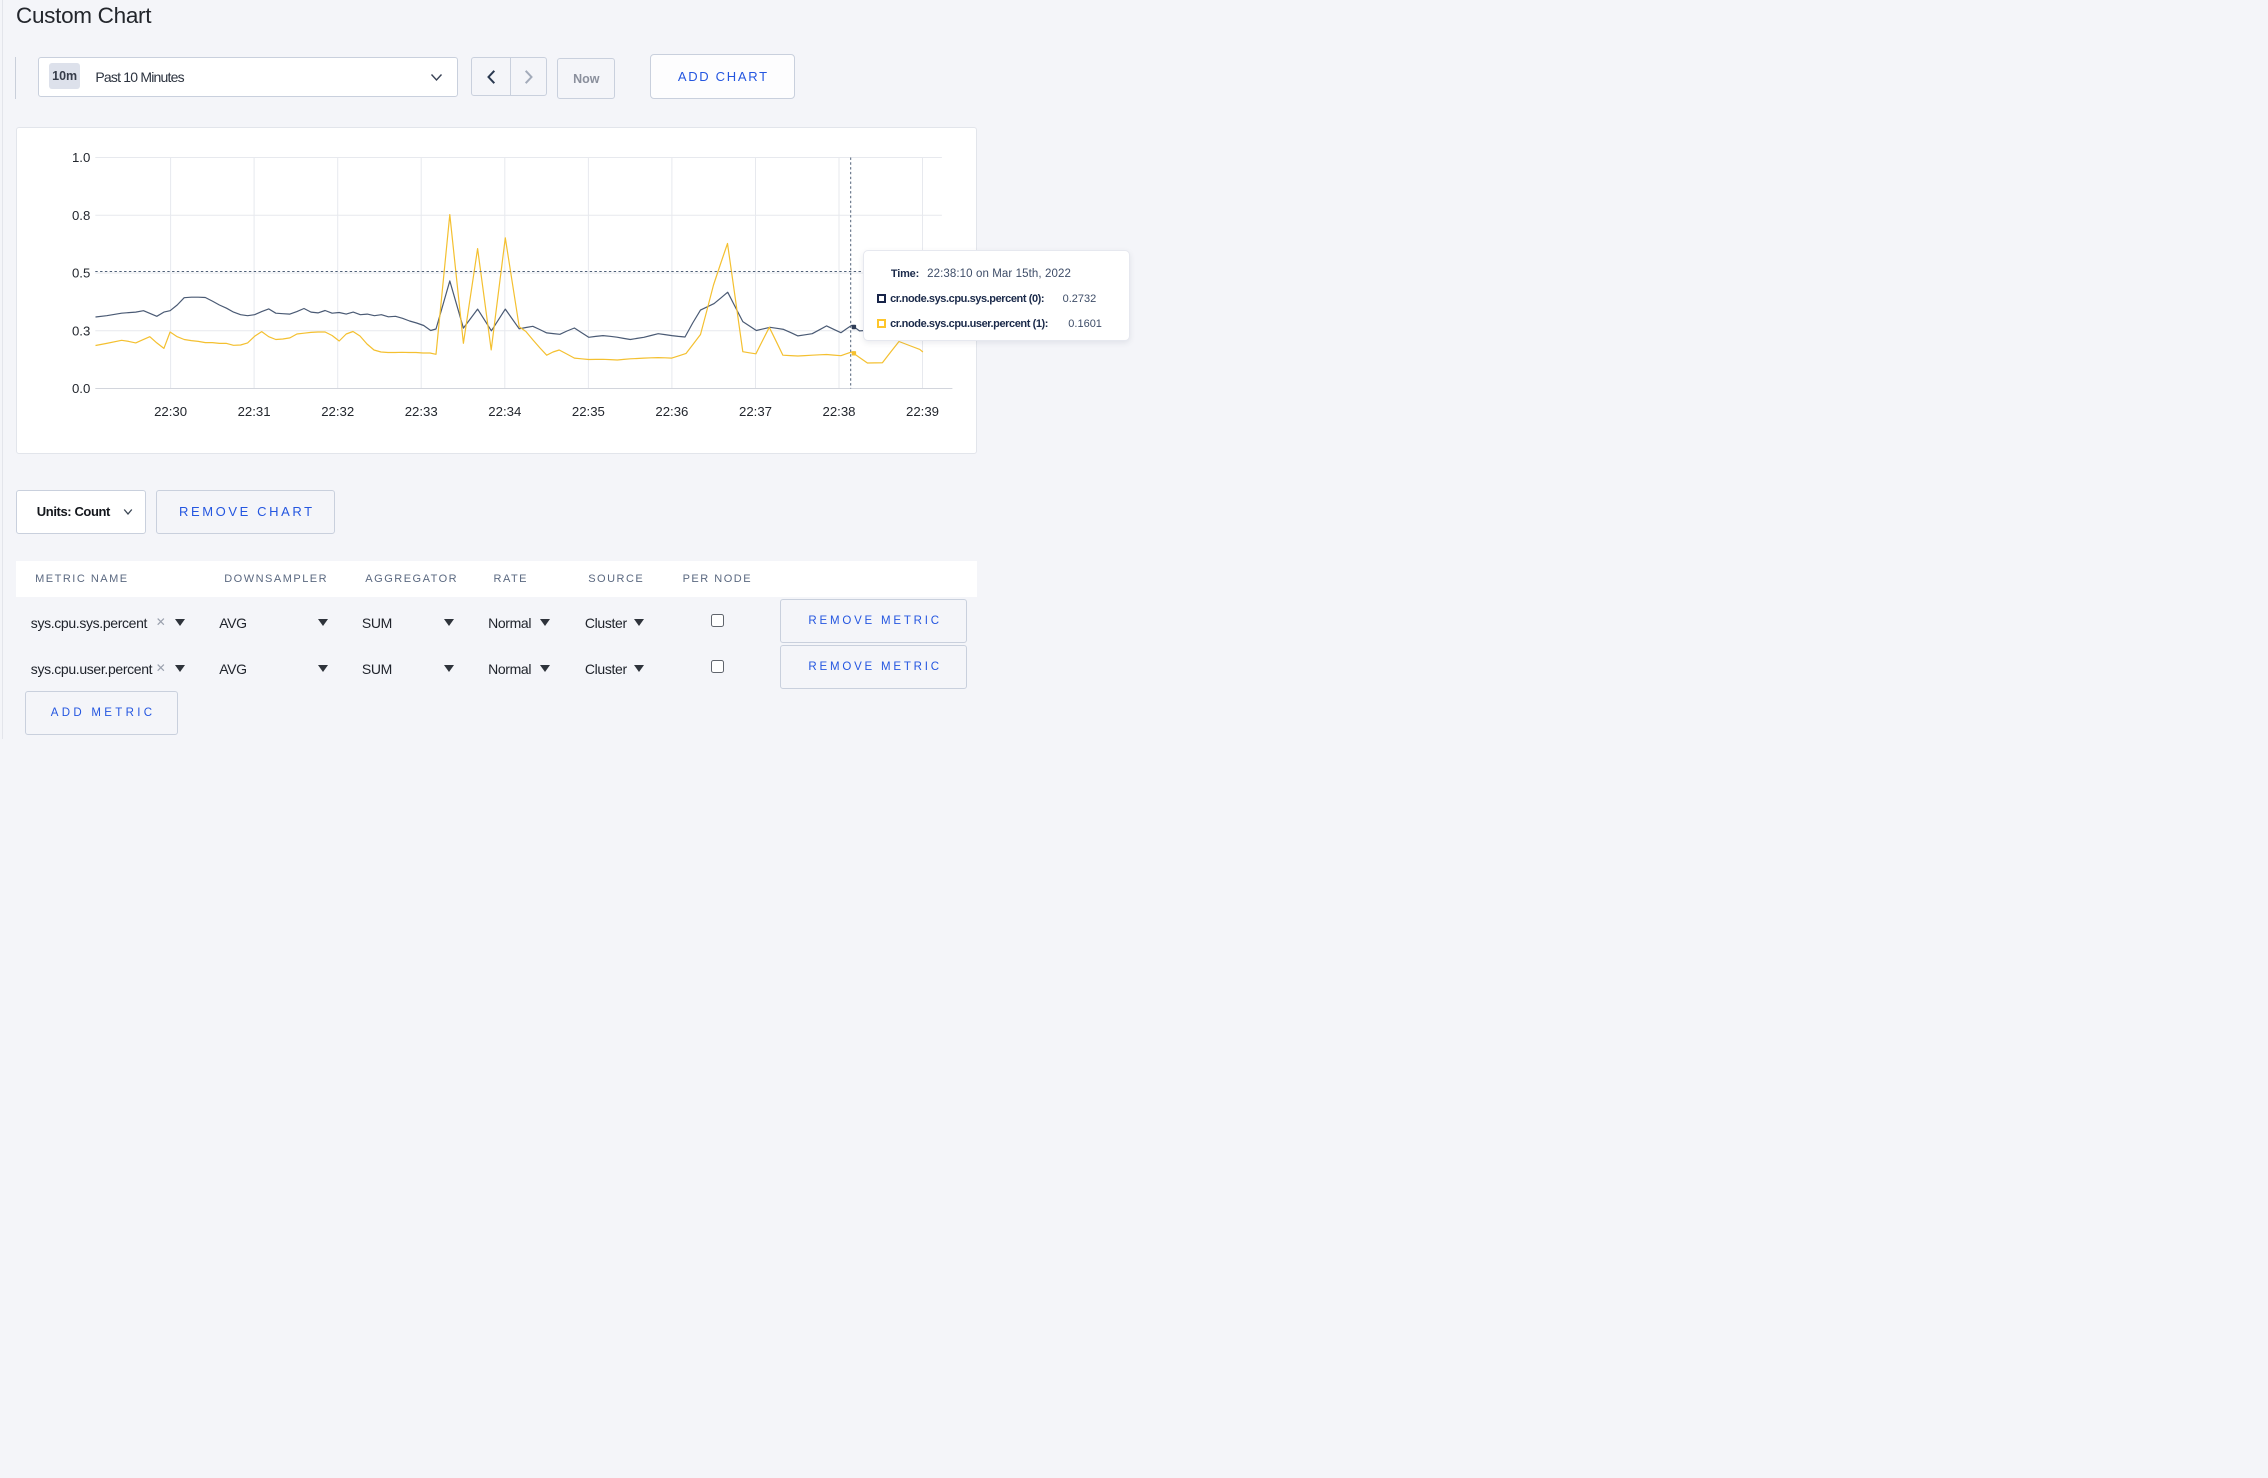 The height and width of the screenshot is (1478, 2268). Describe the element at coordinates (588, 411) in the screenshot. I see `svg-text: 22:35` at that location.